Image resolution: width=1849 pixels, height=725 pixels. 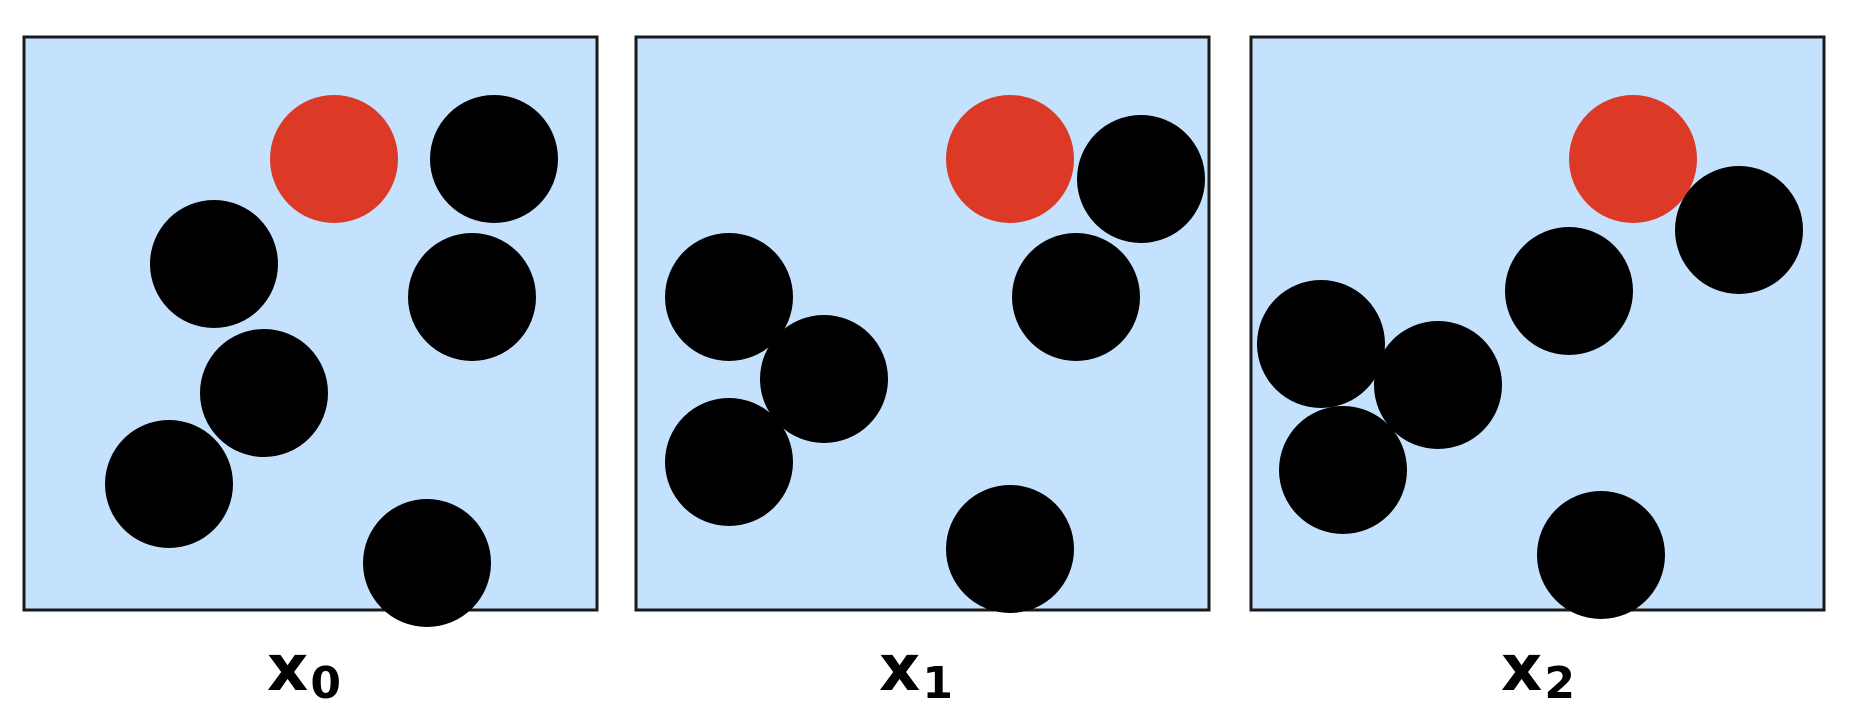 What do you see at coordinates (304, 670) in the screenshot?
I see `panel-label-x0: x0` at bounding box center [304, 670].